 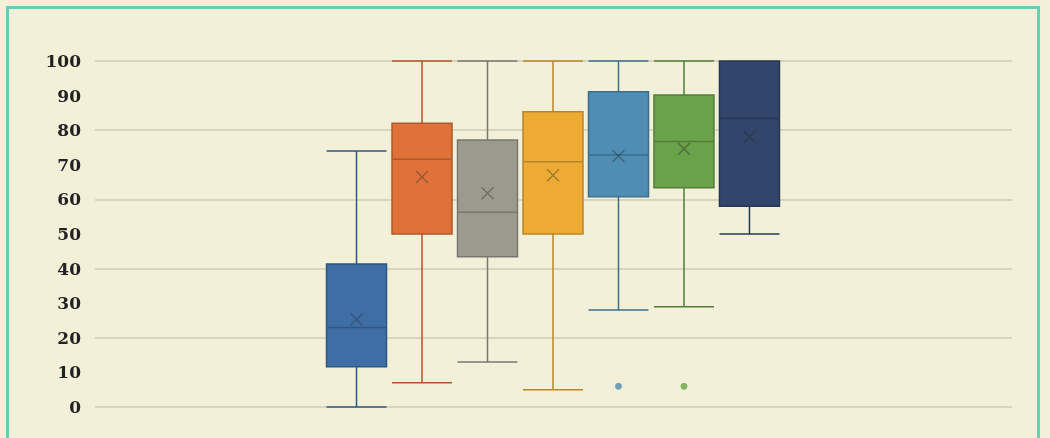 What do you see at coordinates (69, 303) in the screenshot?
I see `y-tick-label: 30` at bounding box center [69, 303].